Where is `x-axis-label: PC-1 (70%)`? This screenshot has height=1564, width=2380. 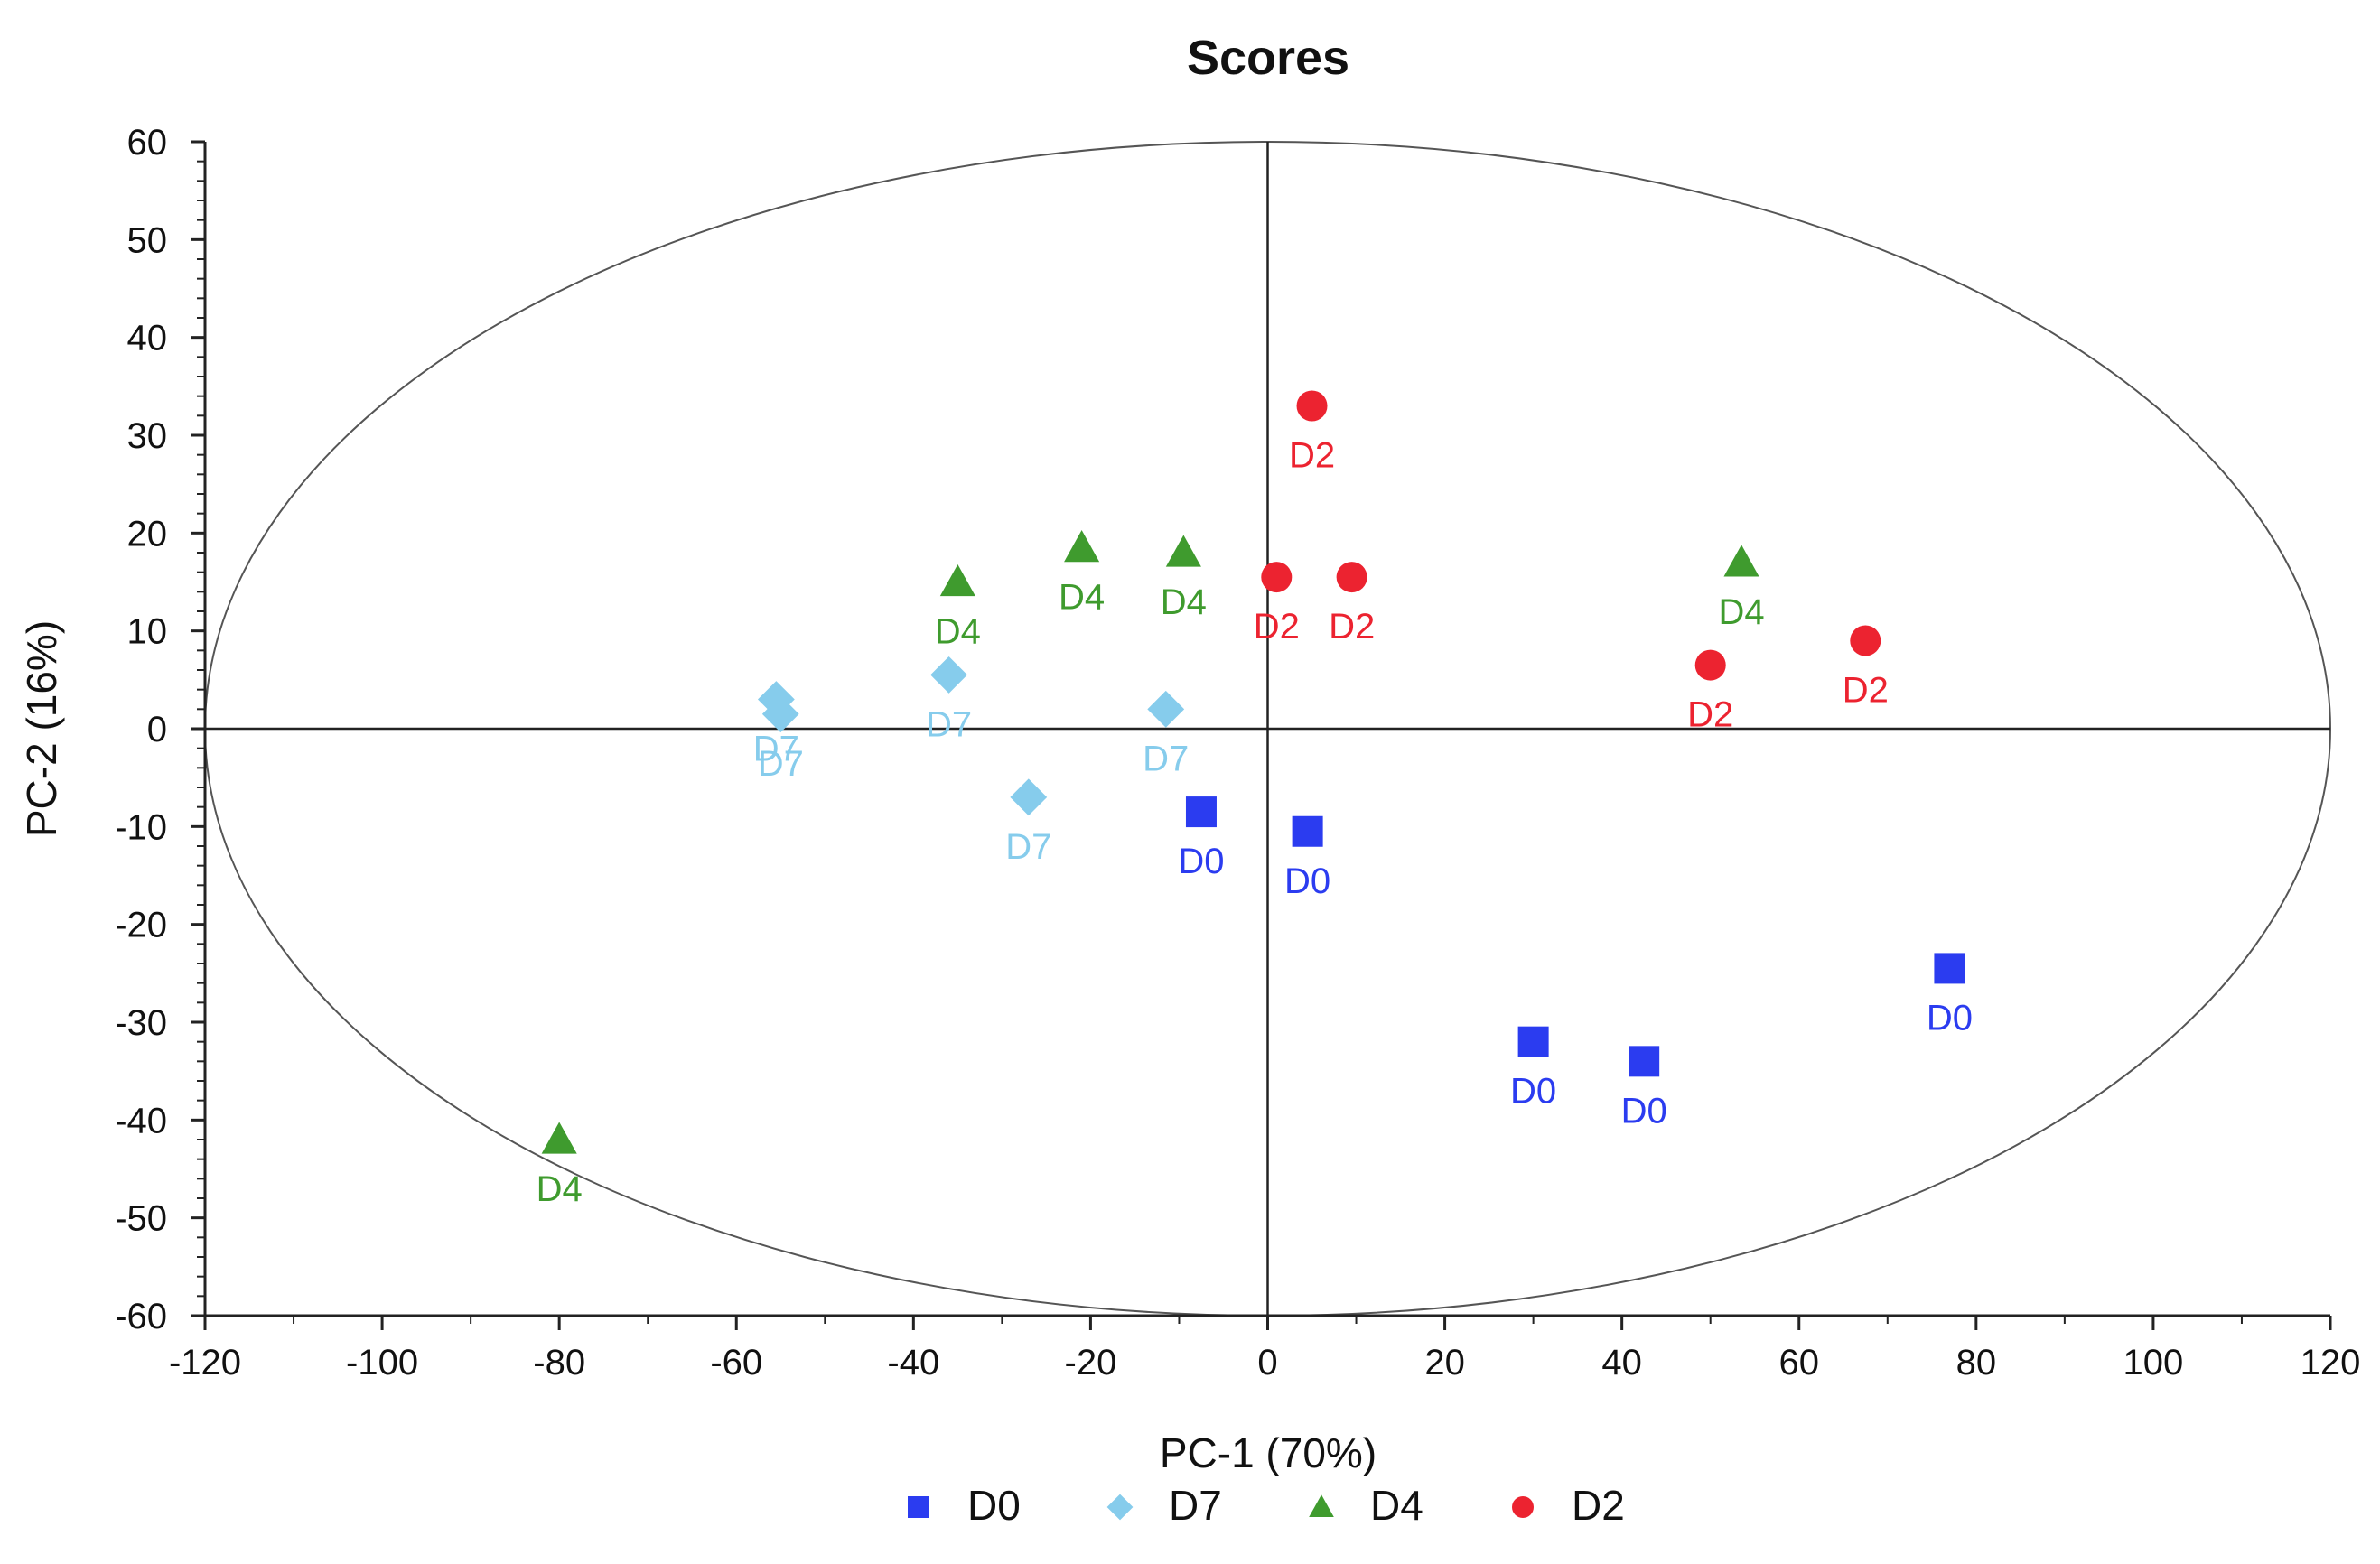 x-axis-label: PC-1 (70%) is located at coordinates (1268, 1452).